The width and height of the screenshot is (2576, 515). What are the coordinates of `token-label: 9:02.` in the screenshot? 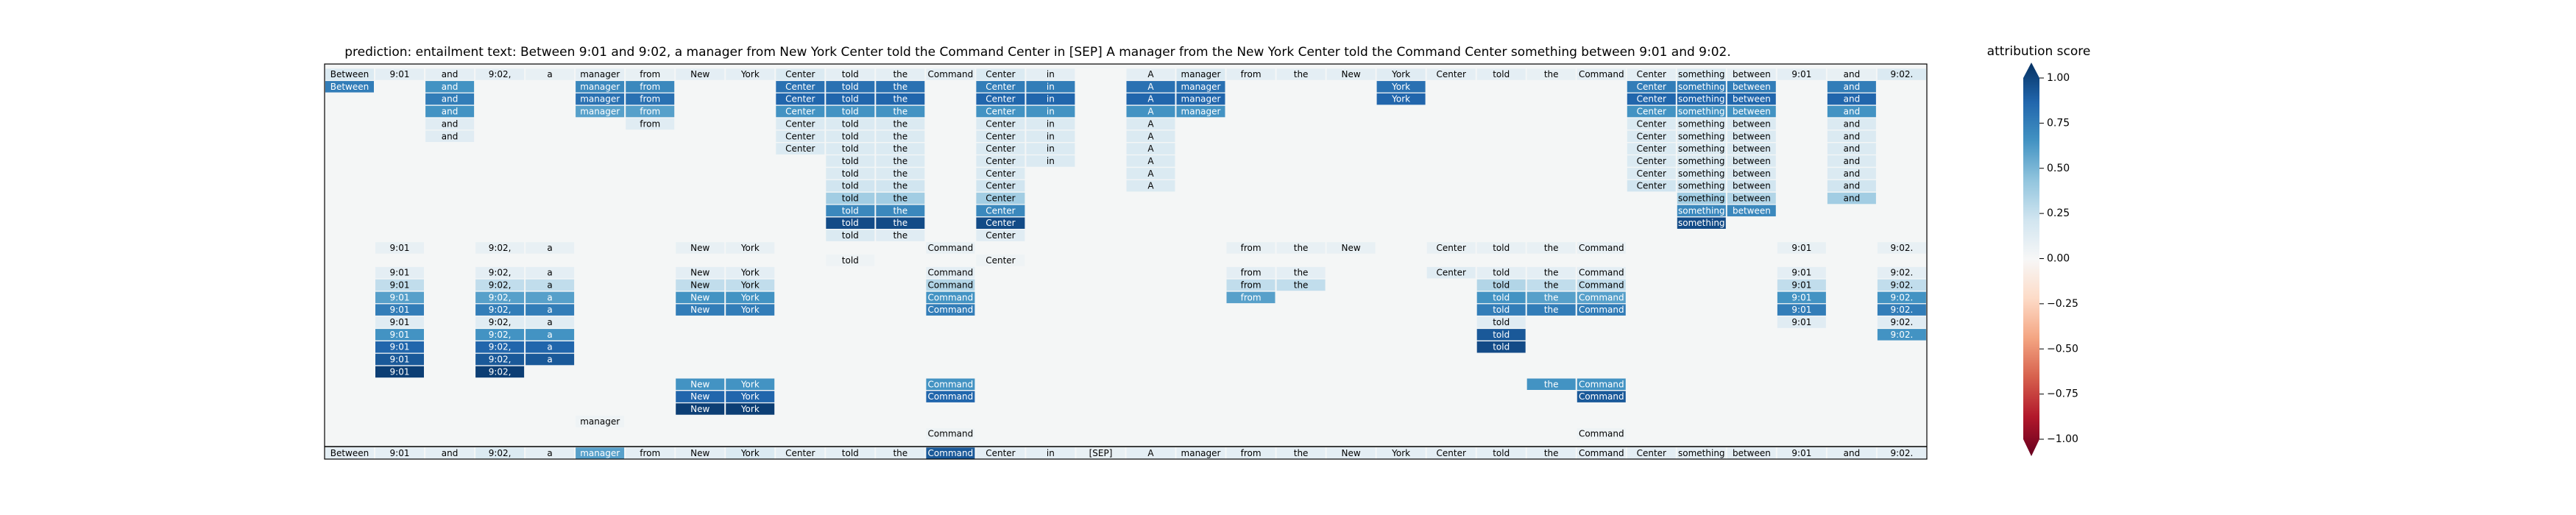 It's located at (1902, 74).